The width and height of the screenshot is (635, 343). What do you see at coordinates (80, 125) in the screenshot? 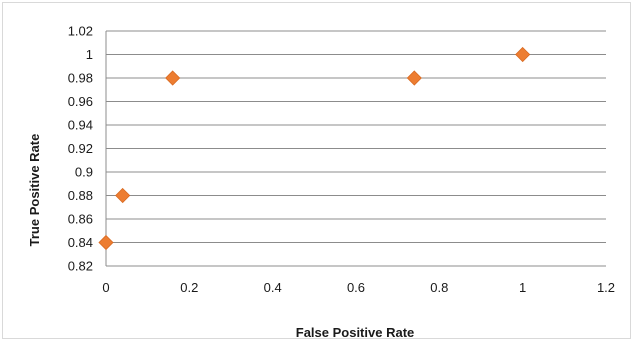
I see `y-tick-label: 0.94` at bounding box center [80, 125].